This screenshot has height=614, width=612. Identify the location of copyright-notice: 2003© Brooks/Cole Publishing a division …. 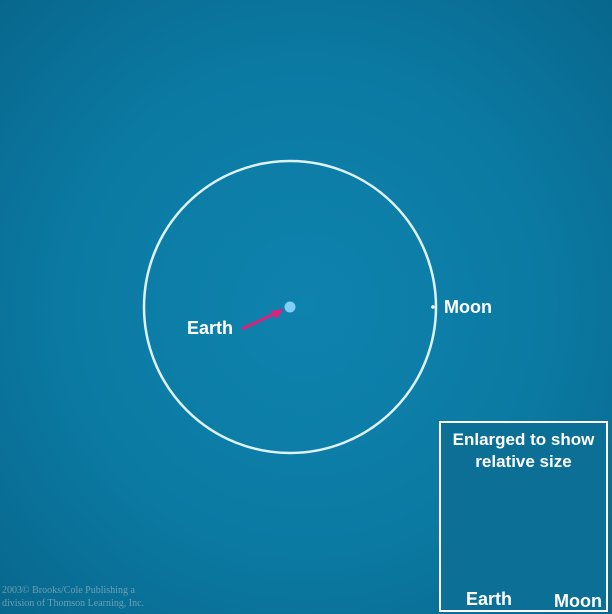
(73, 597).